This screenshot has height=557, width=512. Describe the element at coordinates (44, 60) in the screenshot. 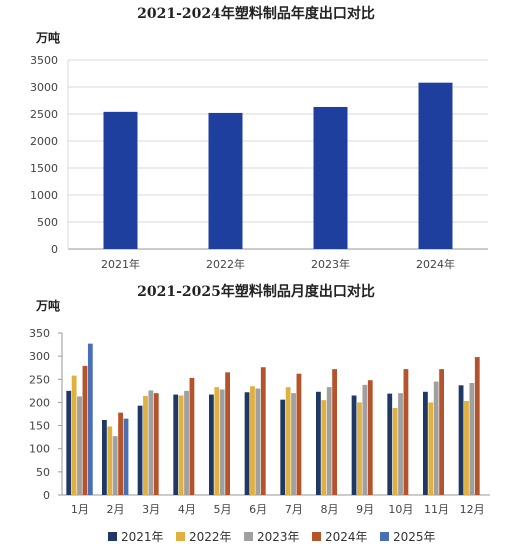

I see `chart1-y-tick: 3500` at that location.